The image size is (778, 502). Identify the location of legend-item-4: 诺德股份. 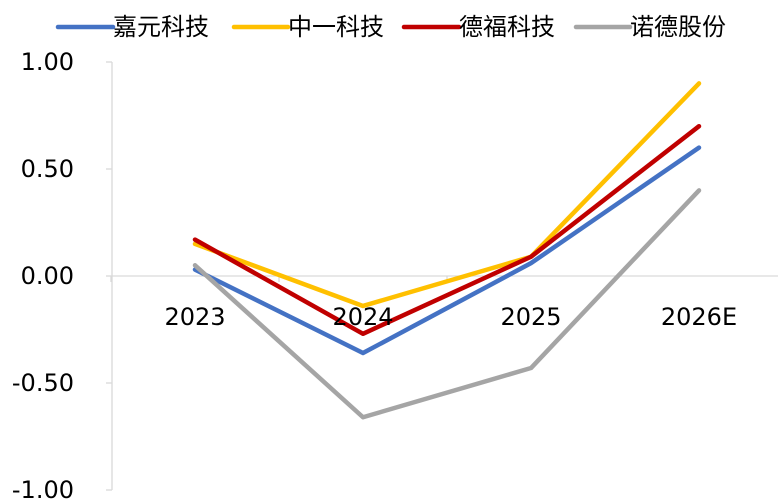
(649, 27).